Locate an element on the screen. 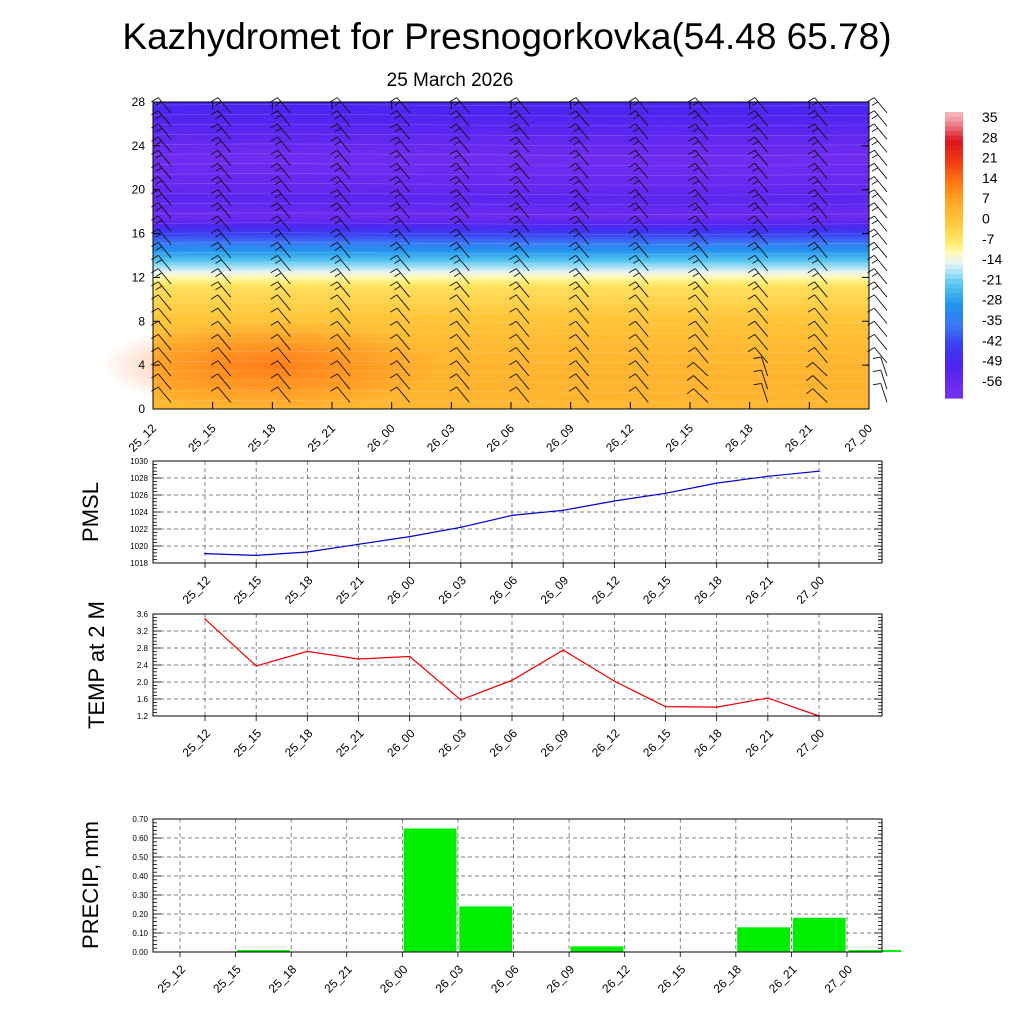 The width and height of the screenshot is (1024, 1024). colorbar-label: 28 is located at coordinates (990, 137).